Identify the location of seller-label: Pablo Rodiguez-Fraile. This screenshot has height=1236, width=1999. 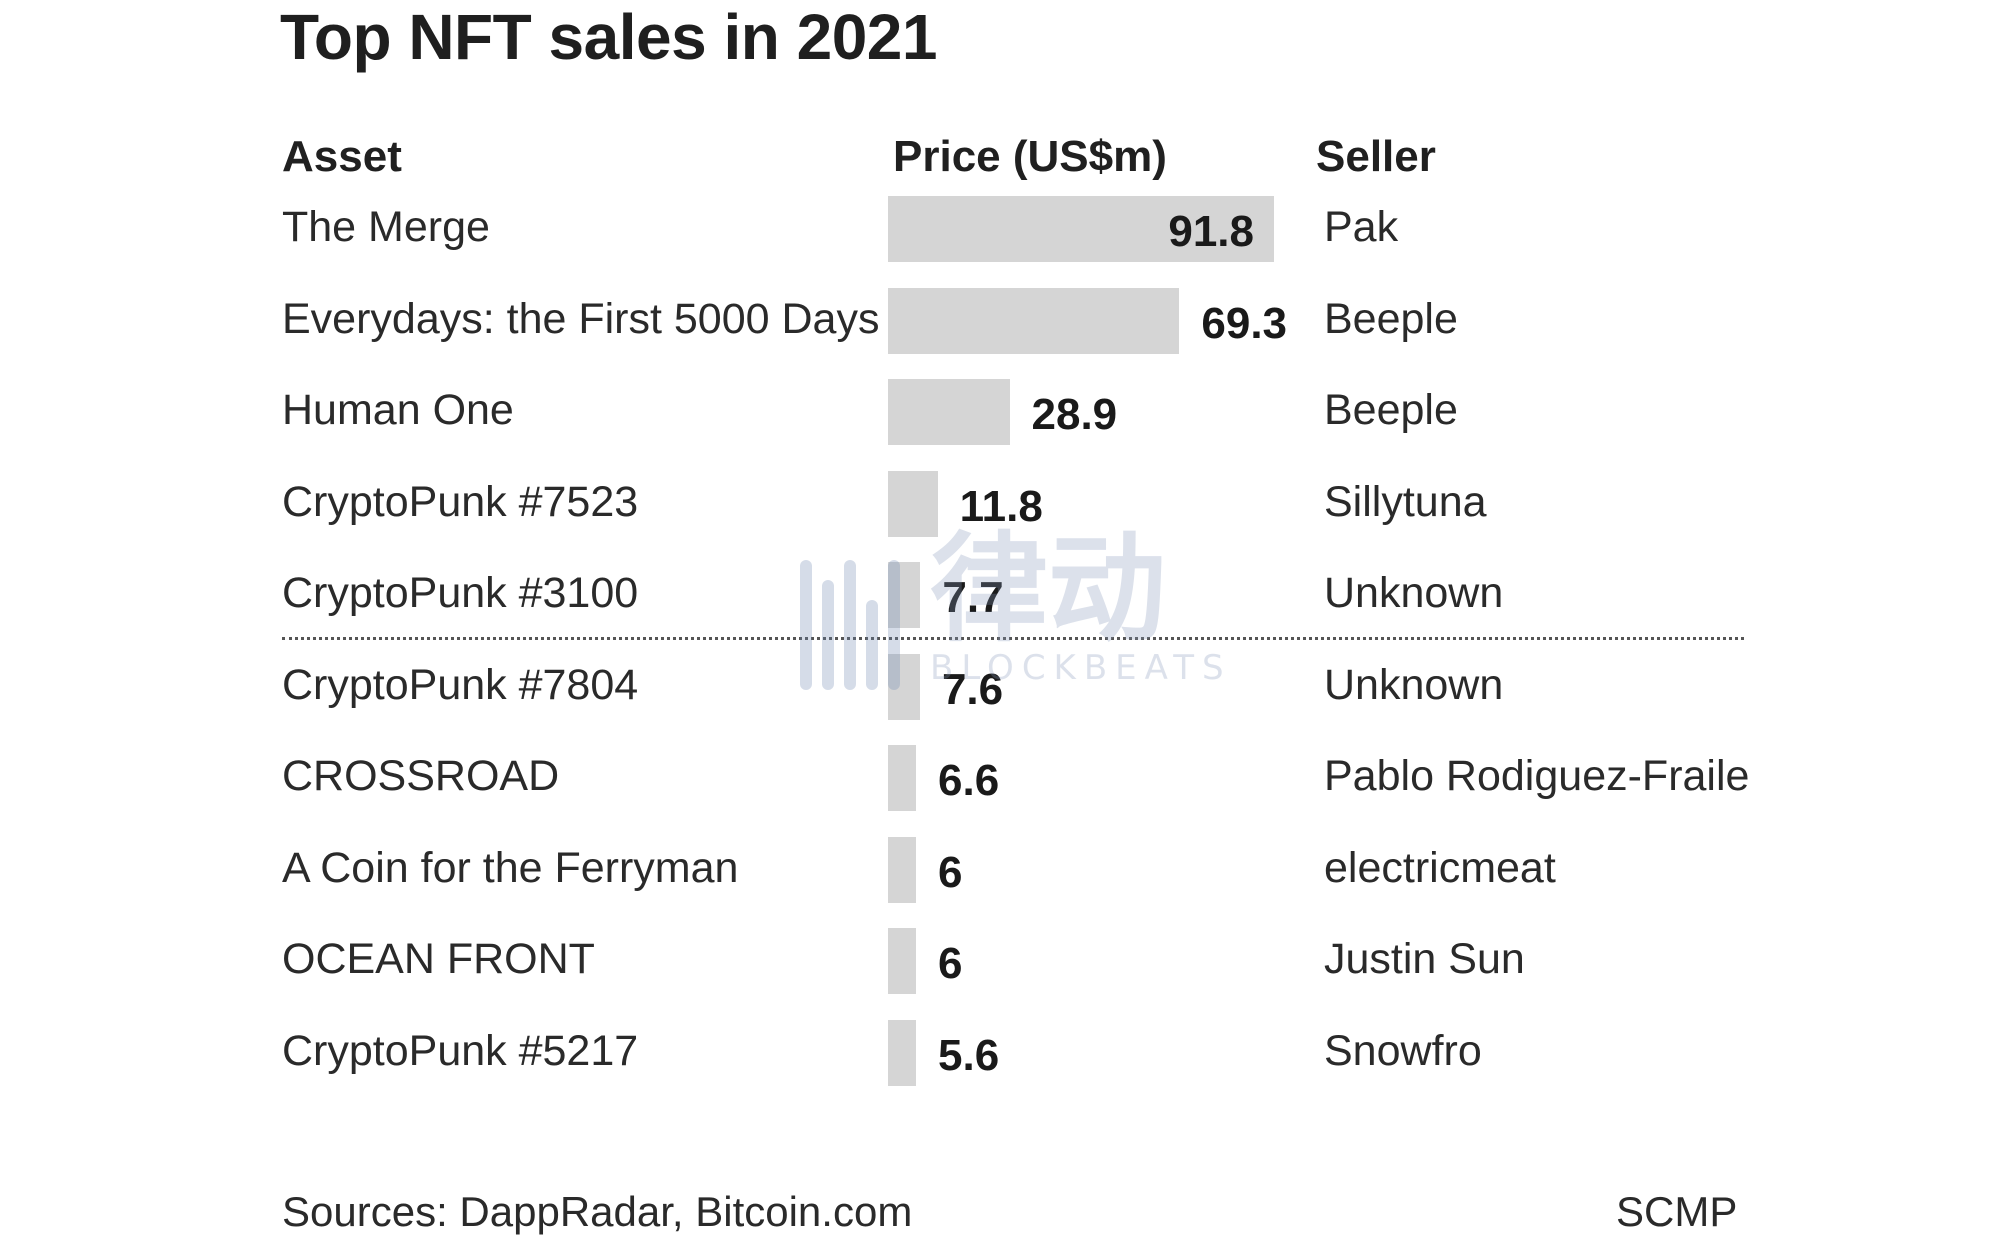
(1537, 776).